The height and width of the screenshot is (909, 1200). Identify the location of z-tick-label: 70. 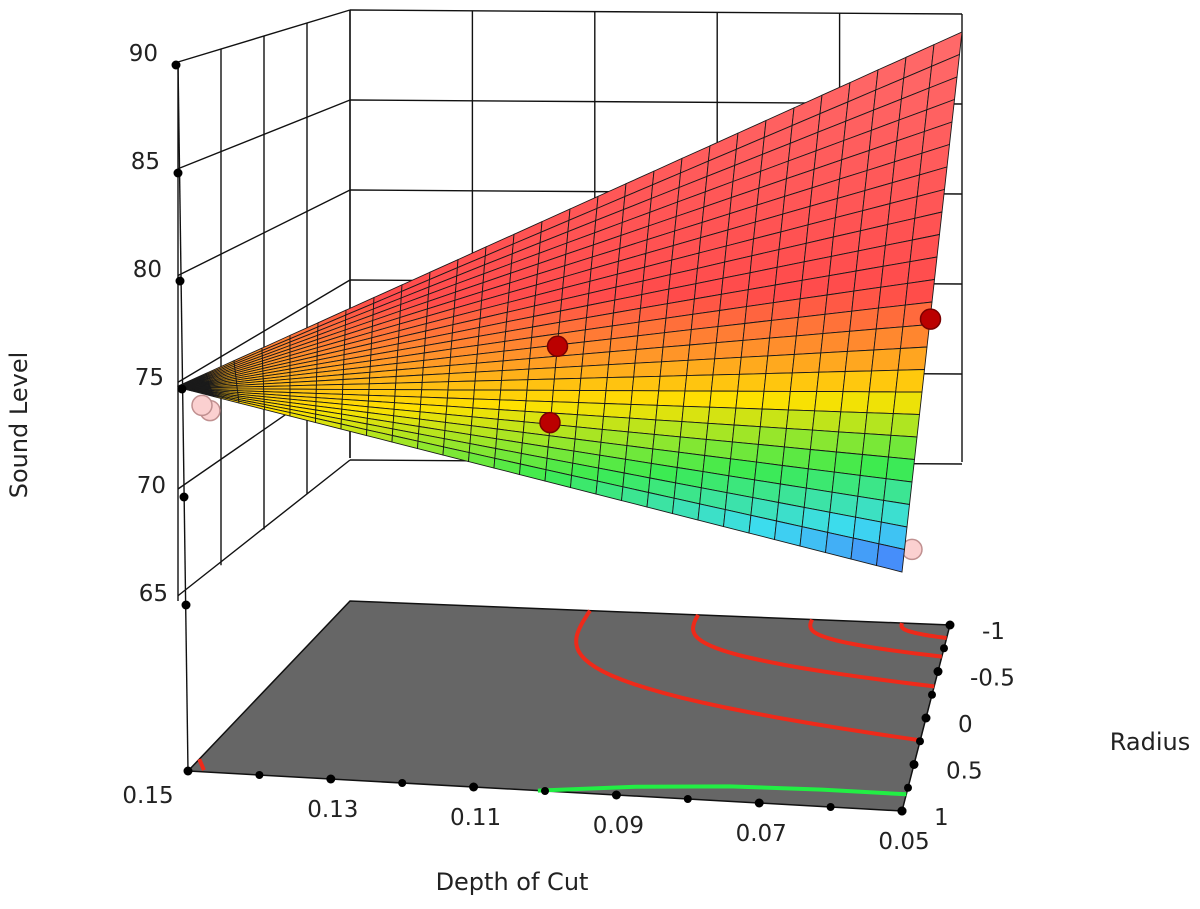
(151, 486).